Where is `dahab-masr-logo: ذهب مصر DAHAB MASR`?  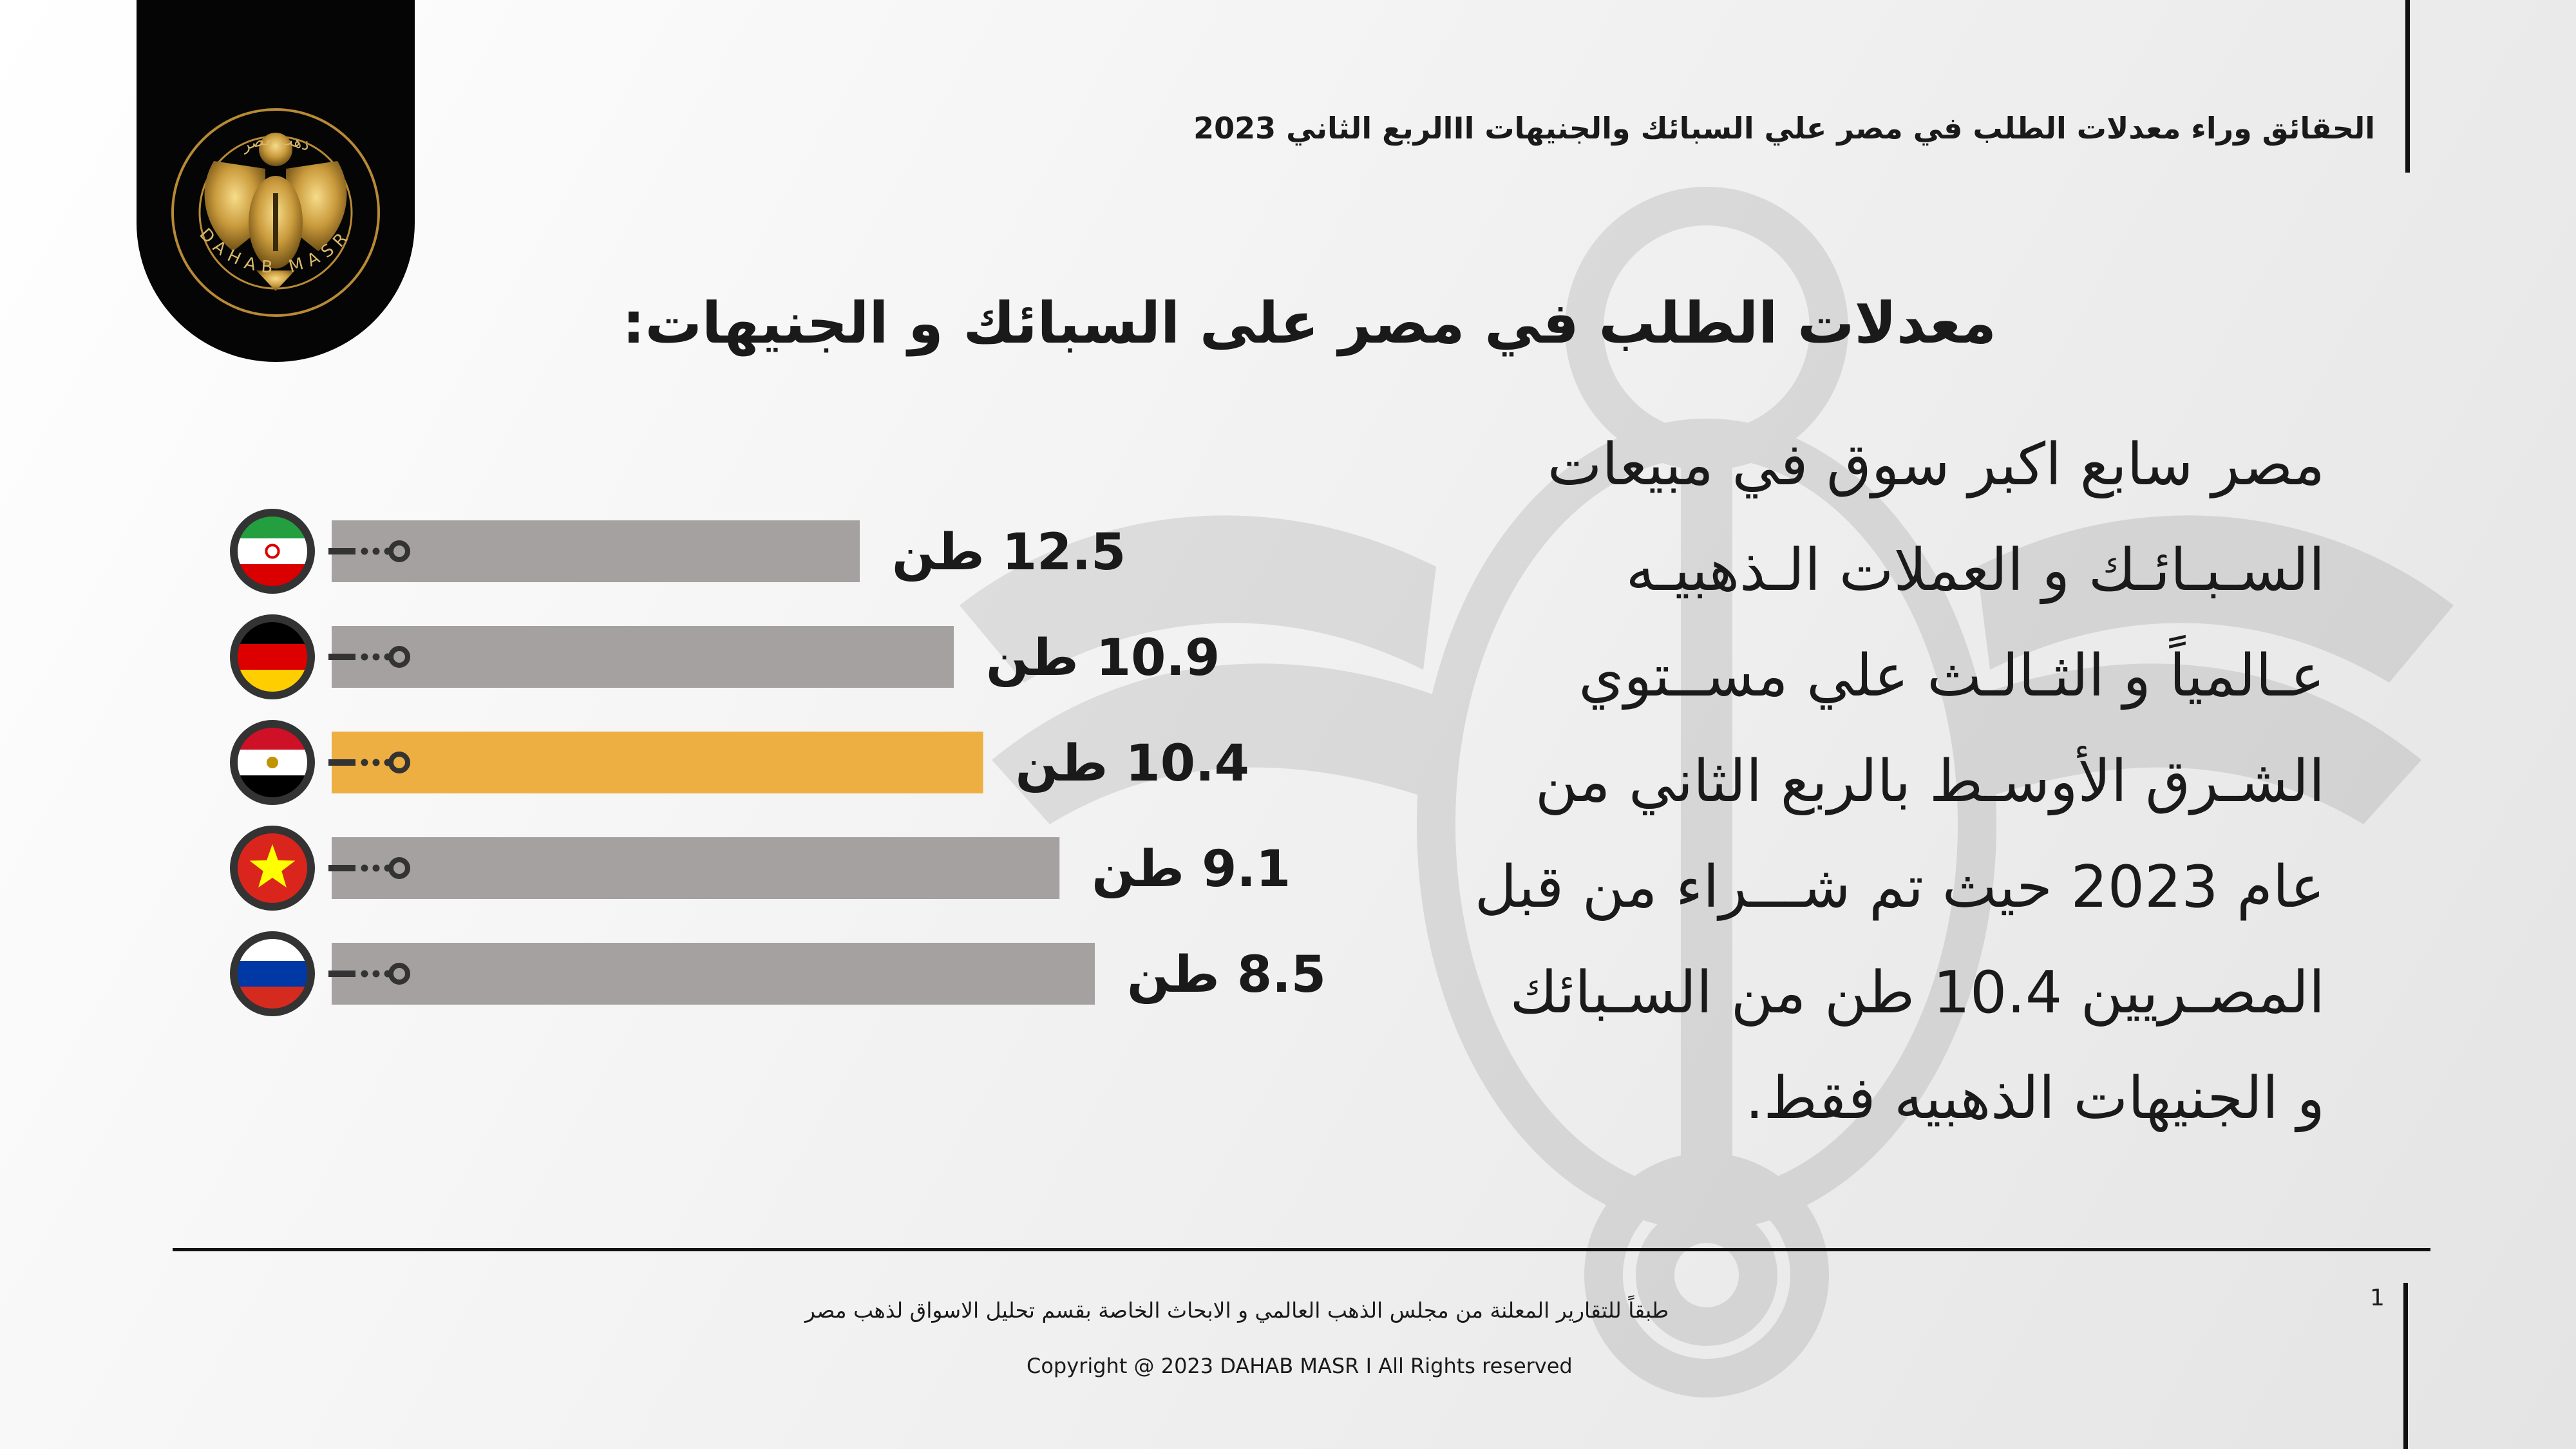
dahab-masr-logo: ذهب مصر DAHAB MASR is located at coordinates (275, 213).